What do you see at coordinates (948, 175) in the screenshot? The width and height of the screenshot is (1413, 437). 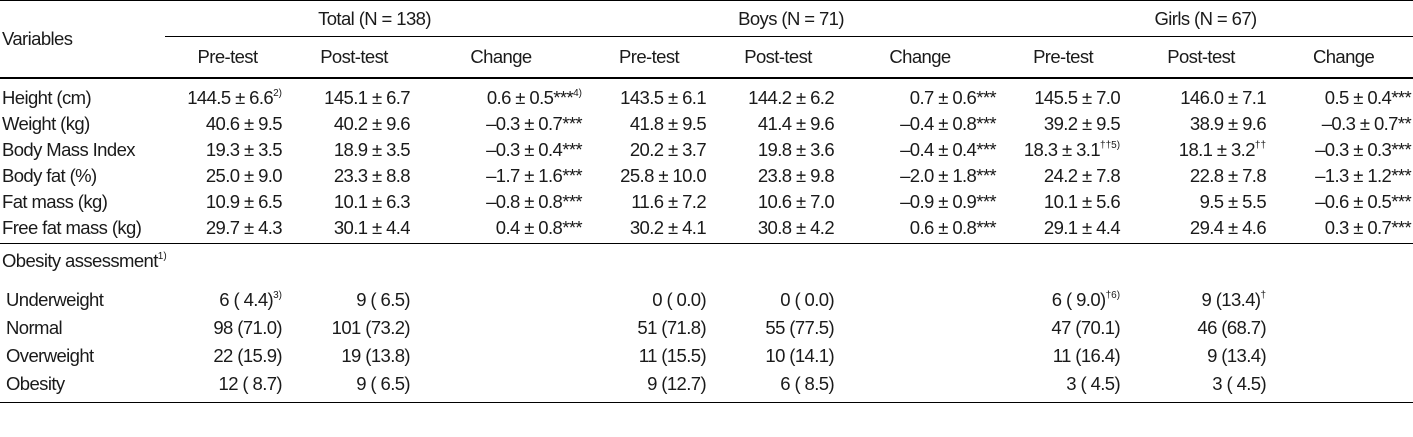 I see `cell-value: –2.0 ± 1.8***` at bounding box center [948, 175].